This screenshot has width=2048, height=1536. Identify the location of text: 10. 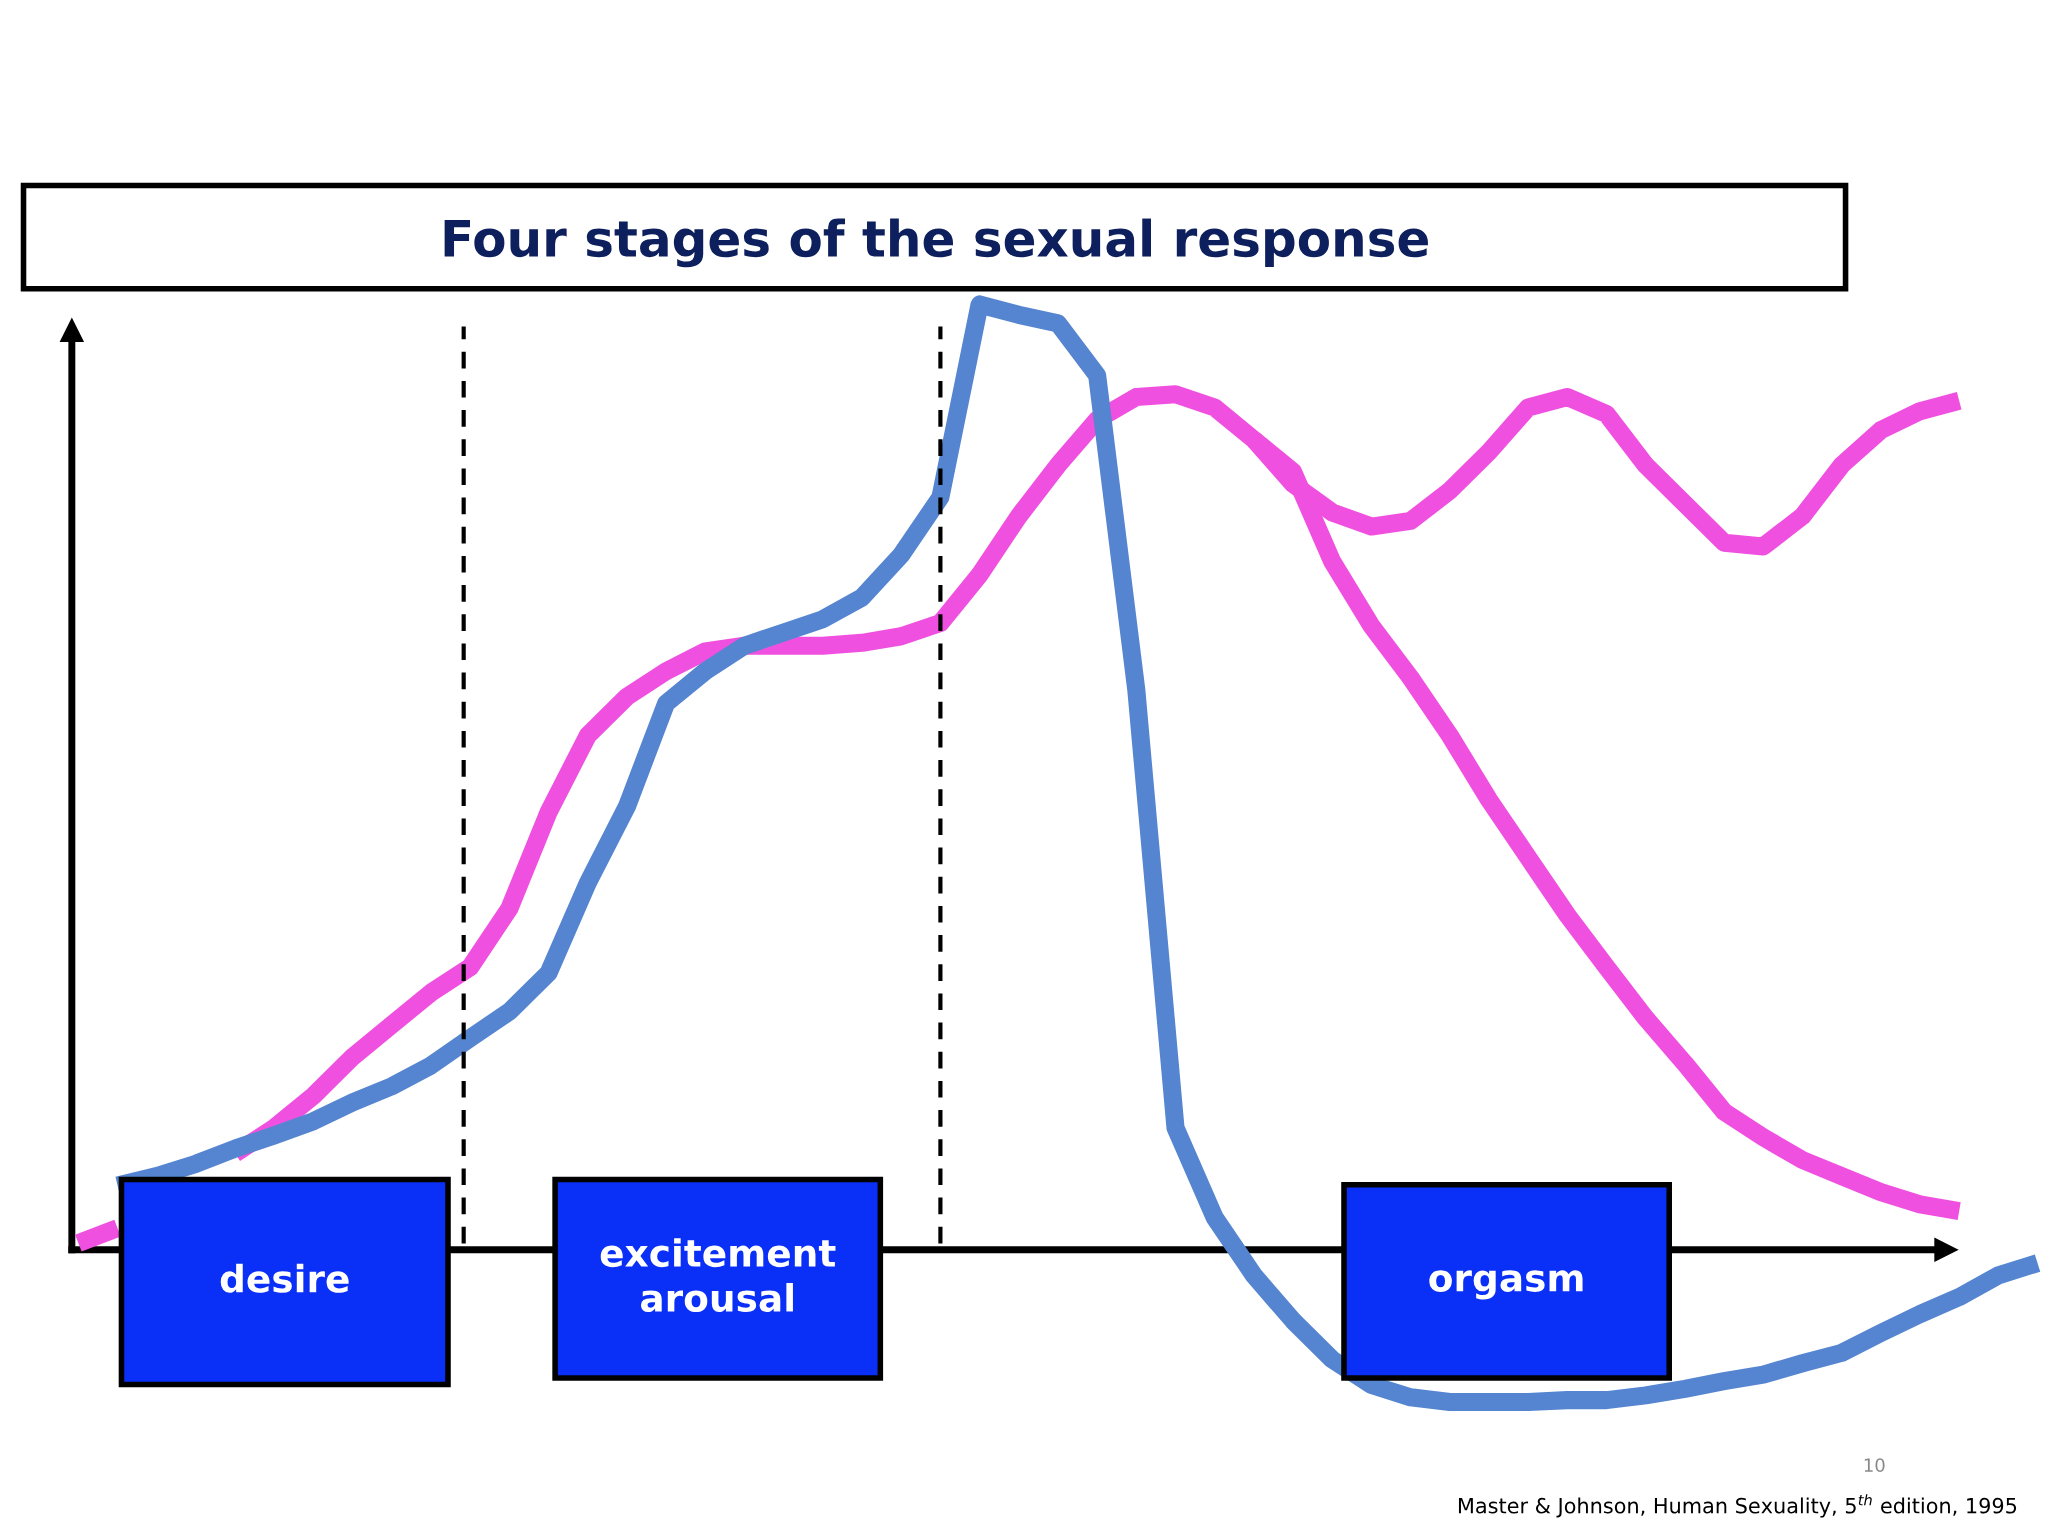
(1874, 1465).